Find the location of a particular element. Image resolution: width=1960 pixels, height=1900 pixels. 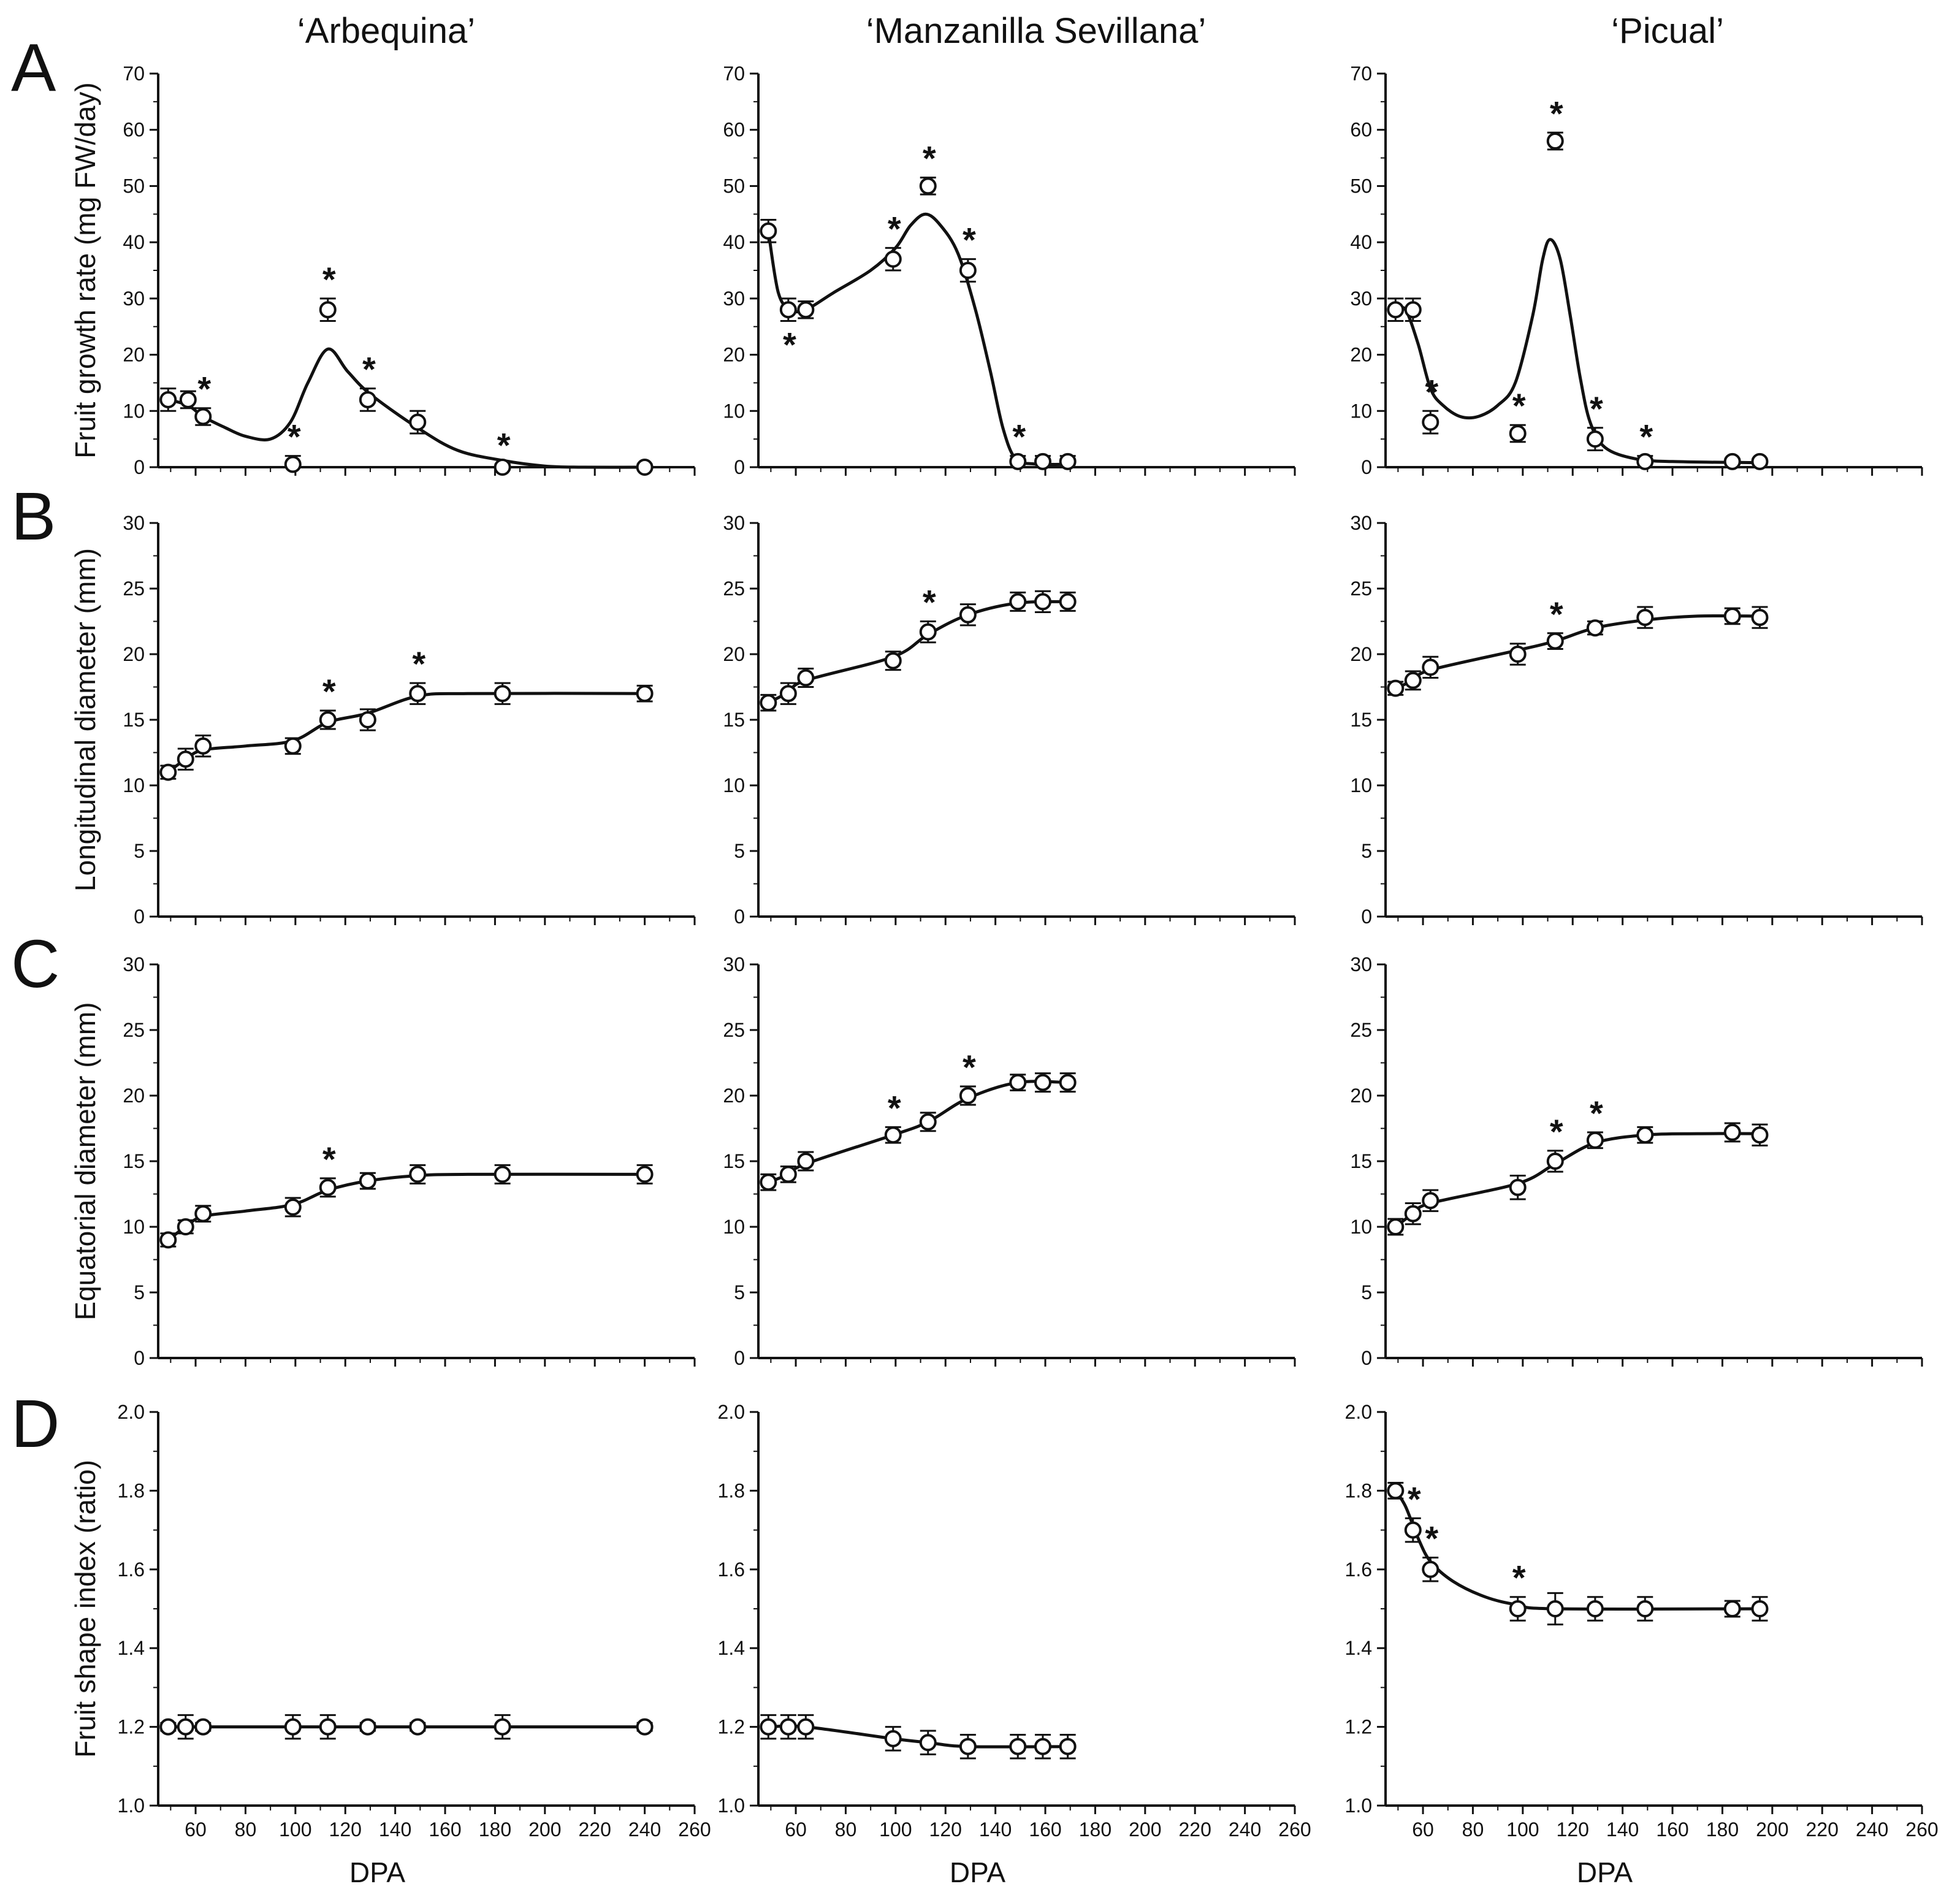

x-tick-label: 180 is located at coordinates (495, 1830).